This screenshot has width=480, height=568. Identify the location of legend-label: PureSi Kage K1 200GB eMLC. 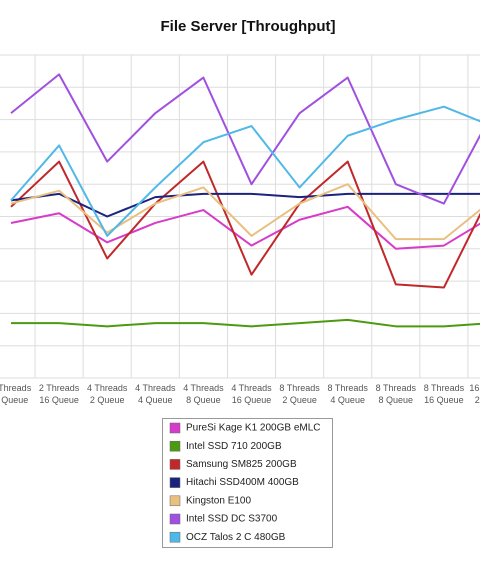
(253, 428).